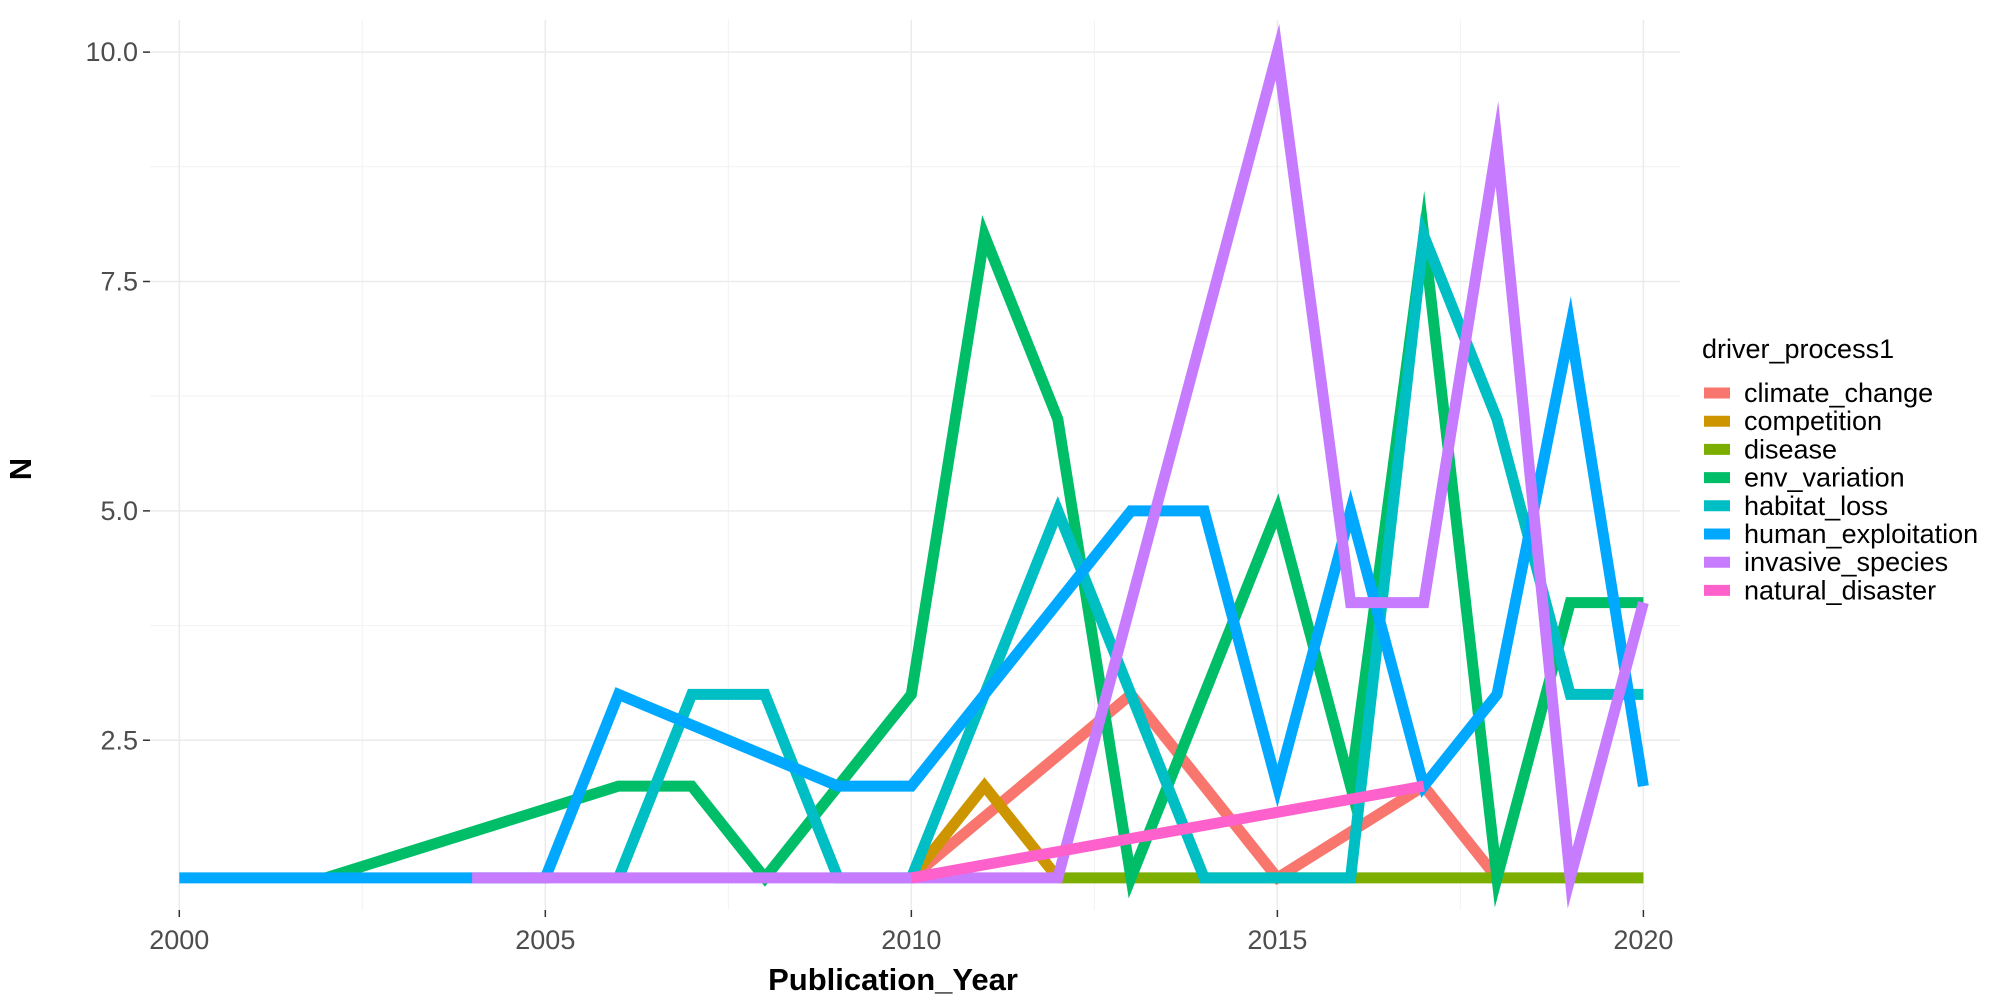 The height and width of the screenshot is (1000, 2000). Describe the element at coordinates (1816, 506) in the screenshot. I see `legend-label-habitat-loss: habitat_loss` at that location.